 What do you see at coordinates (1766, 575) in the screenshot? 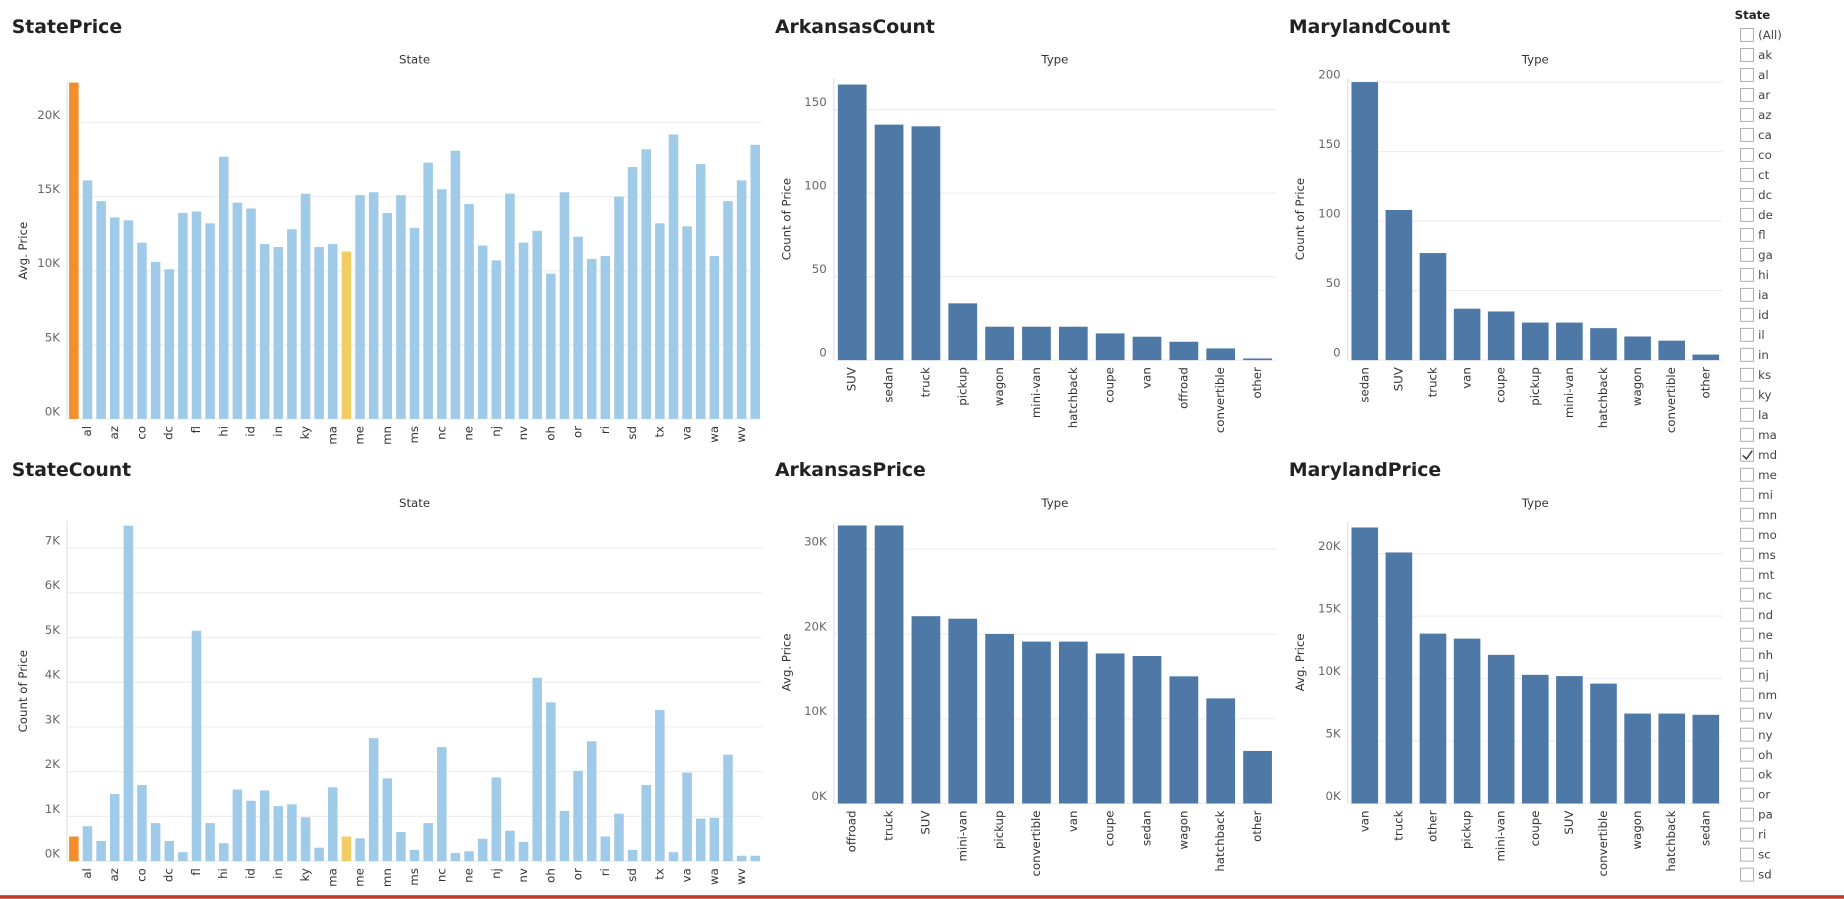
I see `filter-item: mt` at bounding box center [1766, 575].